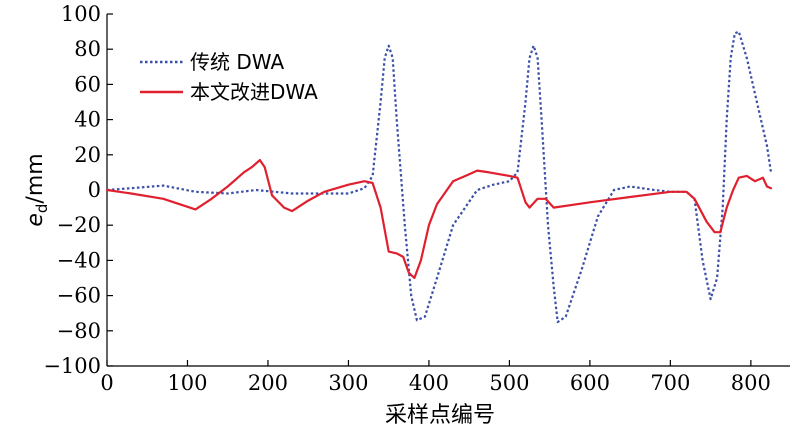  I want to click on x-tick-label: 600, so click(590, 383).